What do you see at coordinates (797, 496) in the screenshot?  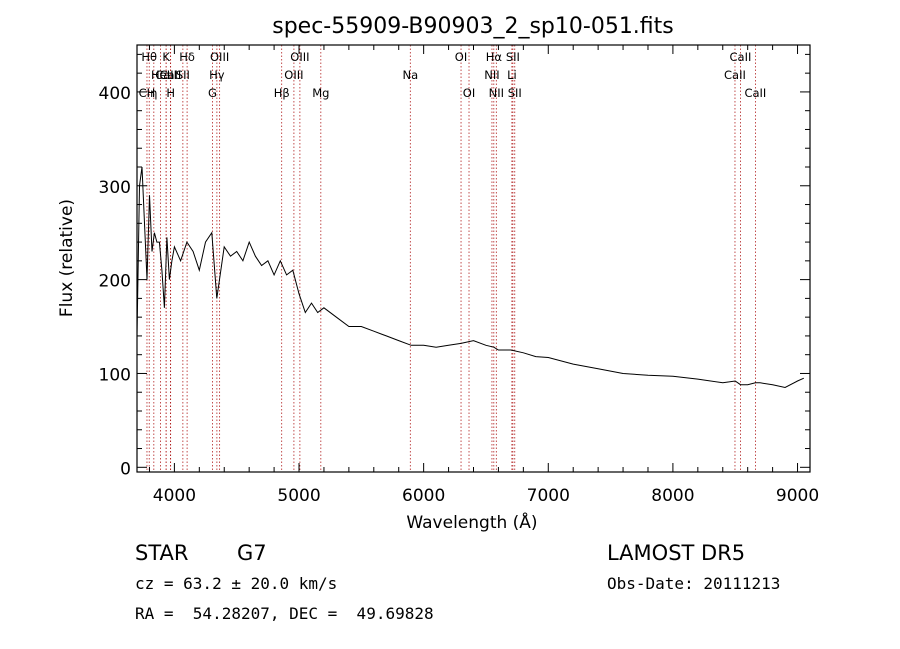 I see `x-tick-label: 9000` at bounding box center [797, 496].